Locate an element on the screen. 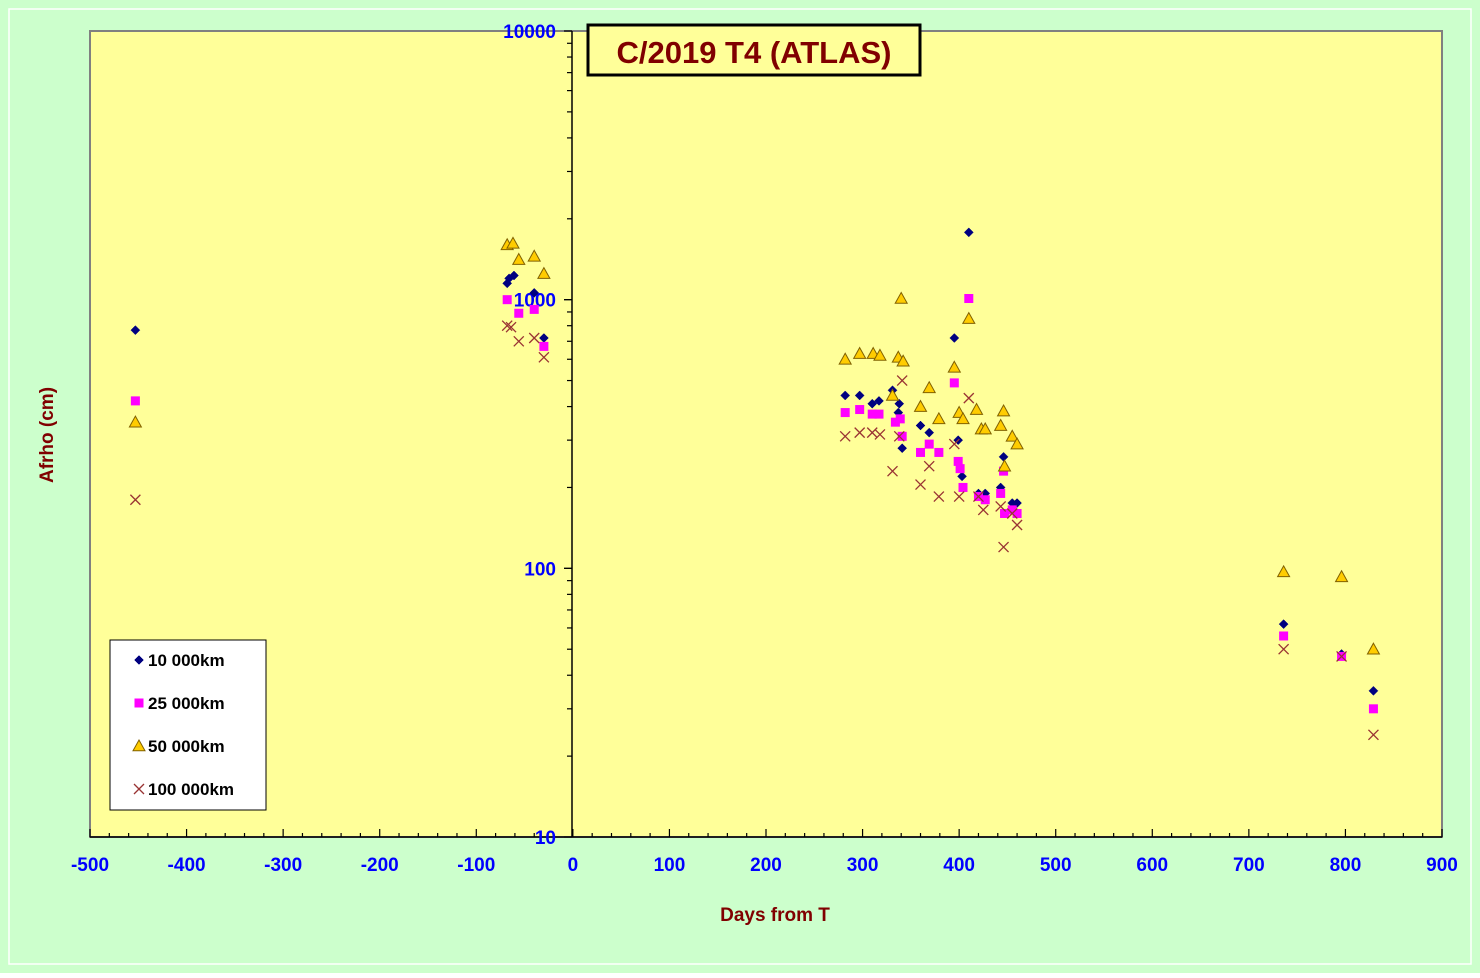 Image resolution: width=1480 pixels, height=978 pixels. legend-label: 10 000km is located at coordinates (186, 660).